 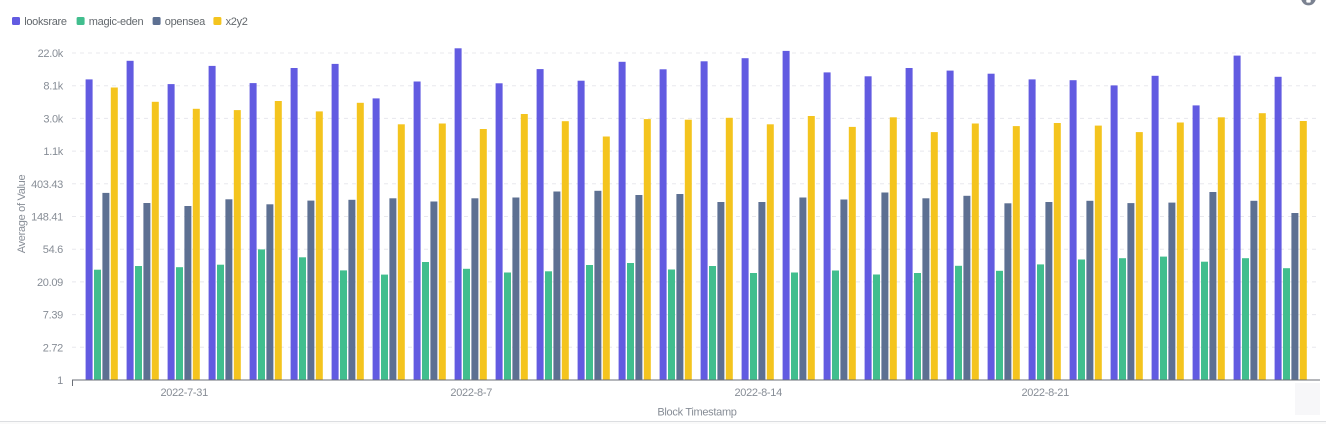 I want to click on svg-text: 22.0k, so click(x=51, y=54).